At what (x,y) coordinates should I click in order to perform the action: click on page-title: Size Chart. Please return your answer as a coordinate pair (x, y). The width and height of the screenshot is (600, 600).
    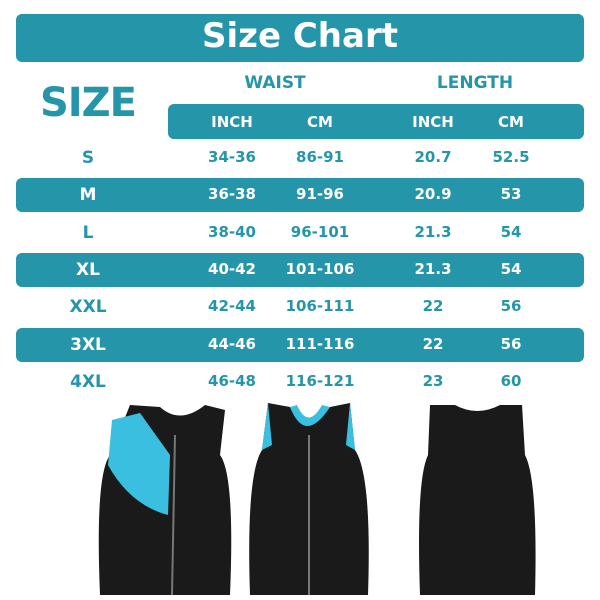
    Looking at the image, I should click on (300, 36).